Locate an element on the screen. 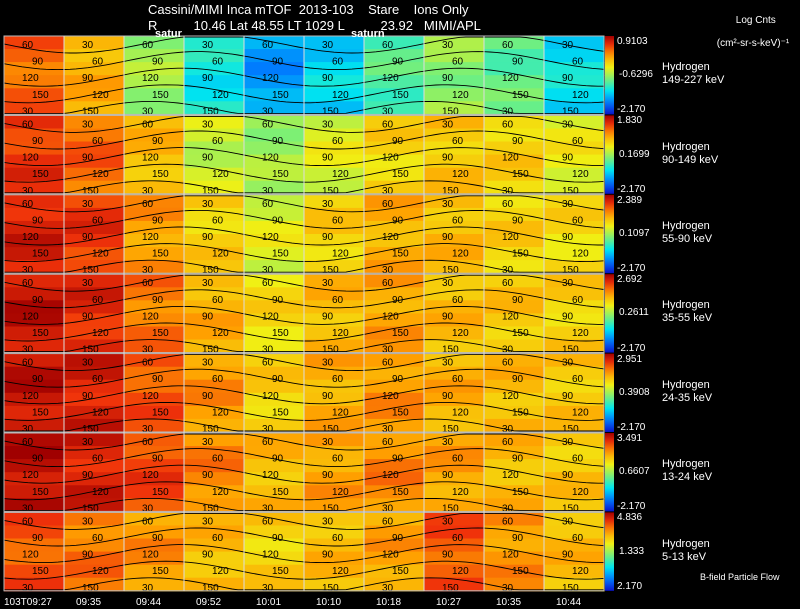 This screenshot has height=609, width=800. species-label: Hydrogen is located at coordinates (686, 146).